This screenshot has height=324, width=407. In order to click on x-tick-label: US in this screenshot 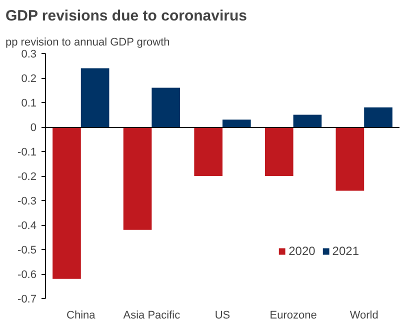, I will do `click(222, 316)`.